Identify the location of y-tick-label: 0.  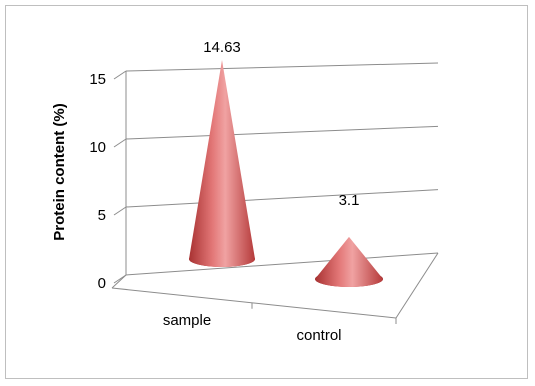
(102, 283).